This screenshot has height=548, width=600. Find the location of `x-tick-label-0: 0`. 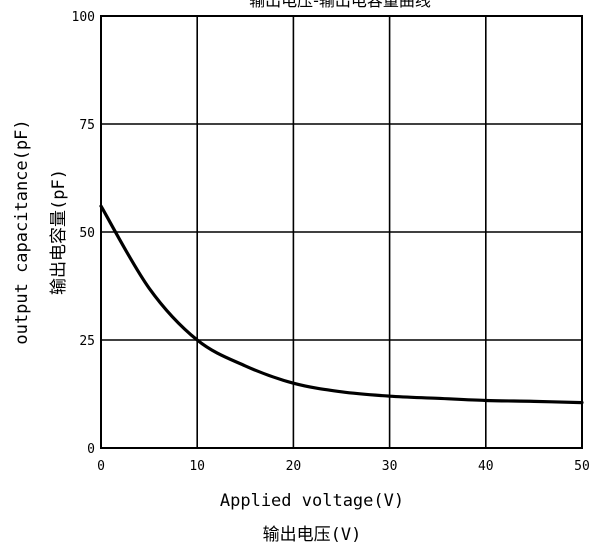

x-tick-label-0: 0 is located at coordinates (101, 466).